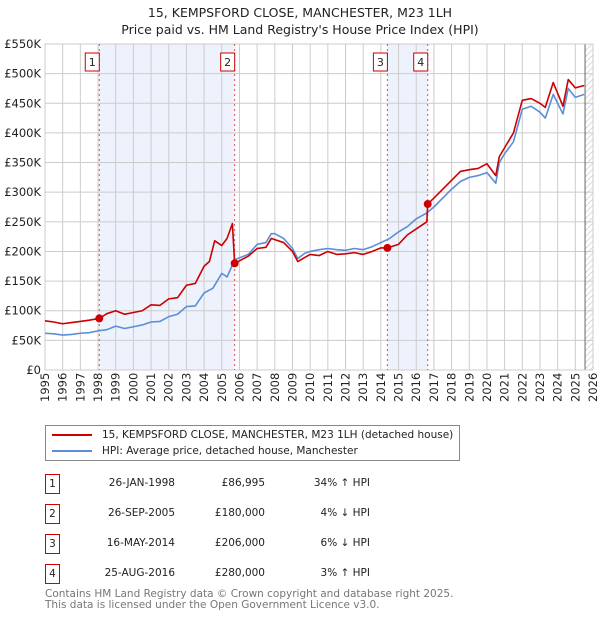 The width and height of the screenshot is (600, 620). What do you see at coordinates (22, 192) in the screenshot?
I see `y-tick-label: £300K` at bounding box center [22, 192].